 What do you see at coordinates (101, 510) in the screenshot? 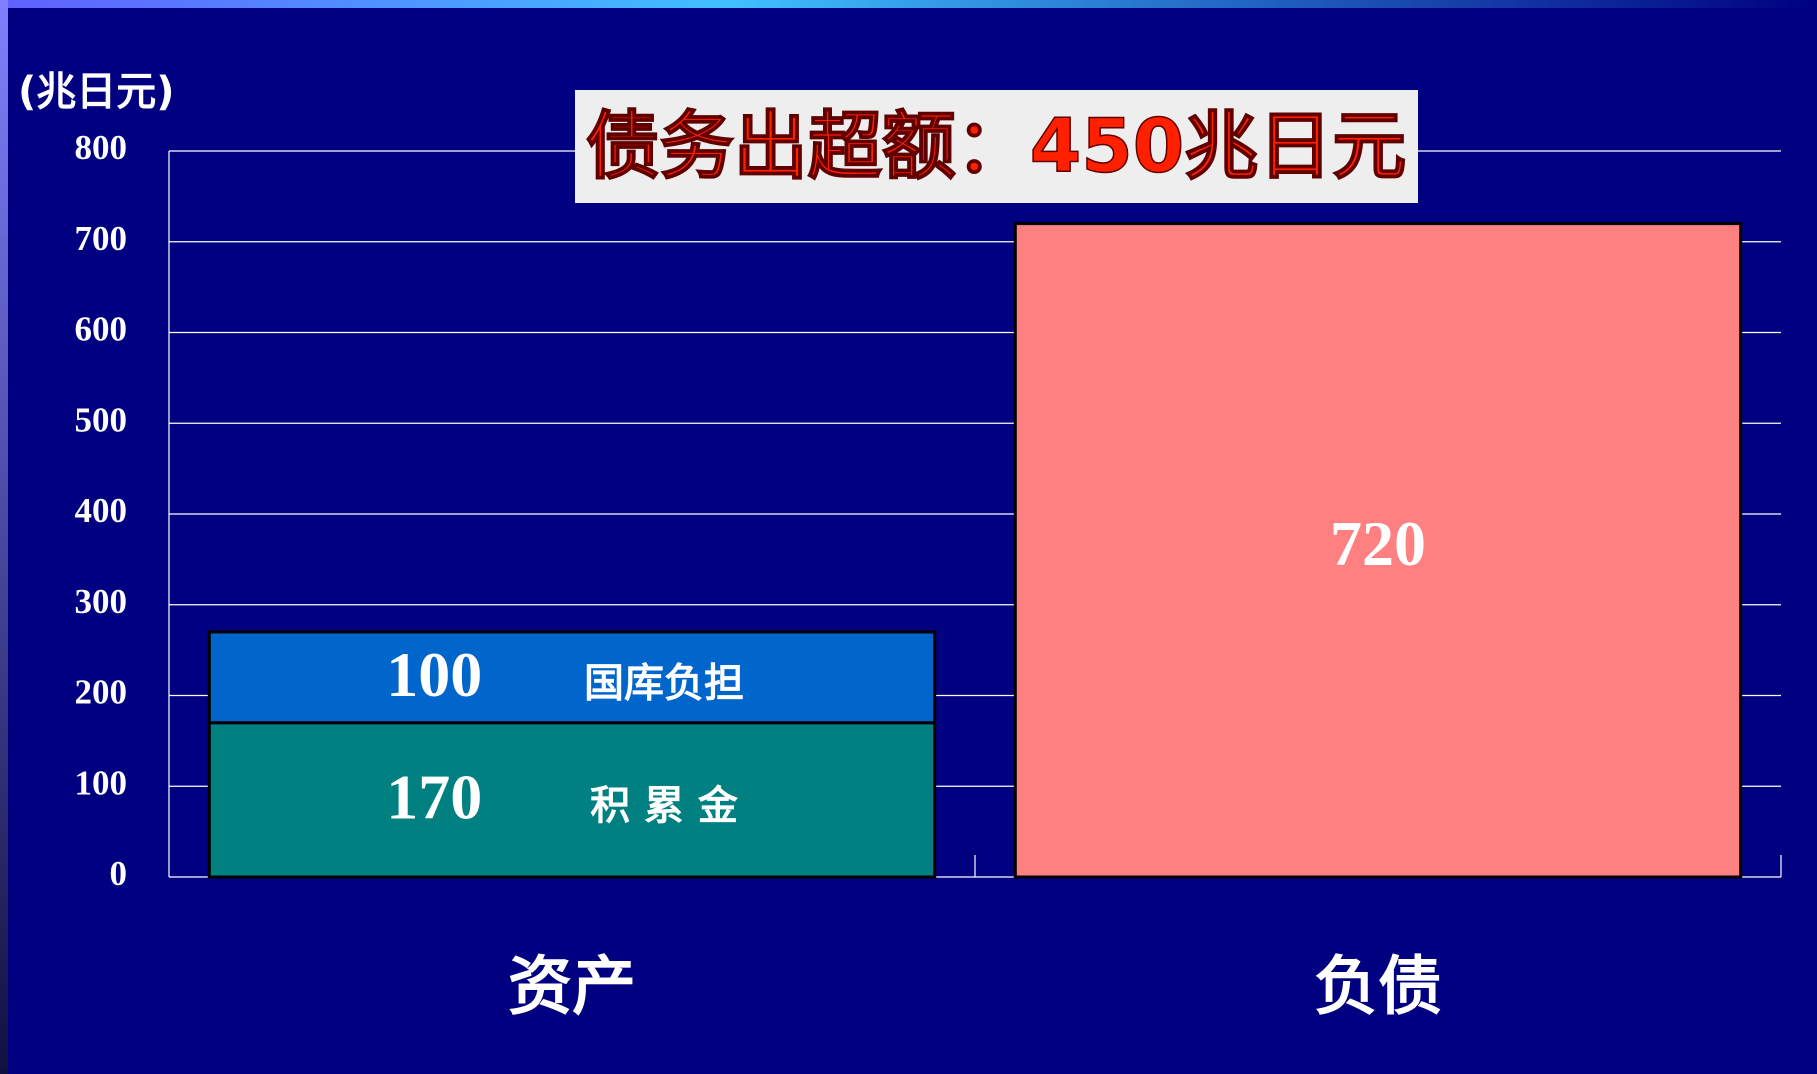
I see `y-tick-label: 400` at bounding box center [101, 510].